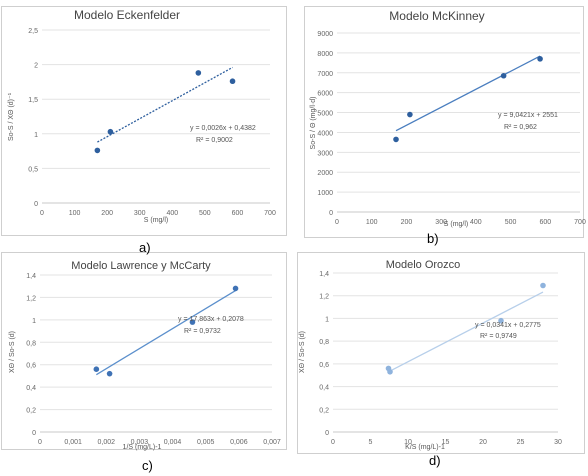 This screenshot has width=588, height=476. Describe the element at coordinates (435, 460) in the screenshot. I see `panel-label-d: d)` at that location.